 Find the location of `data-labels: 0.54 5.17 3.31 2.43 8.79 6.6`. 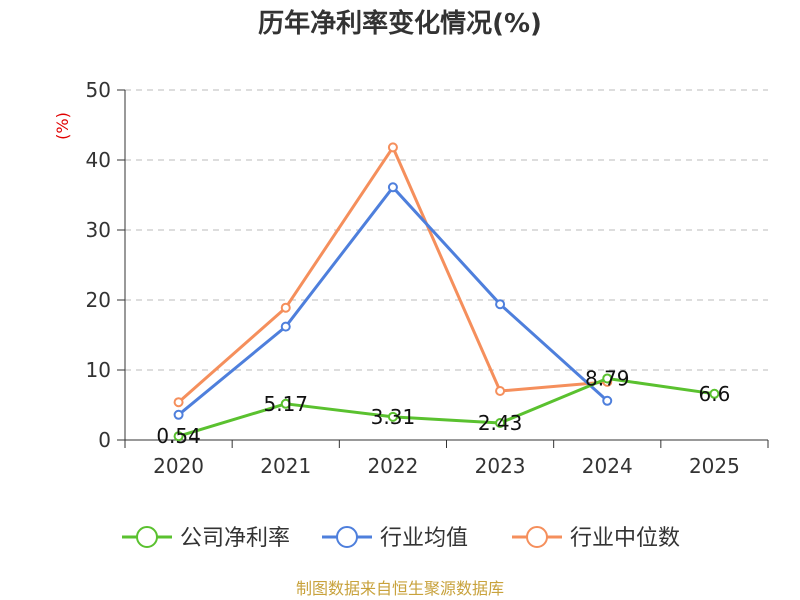

data-labels: 0.54 5.17 3.31 2.43 8.79 6.6 is located at coordinates (443, 407).